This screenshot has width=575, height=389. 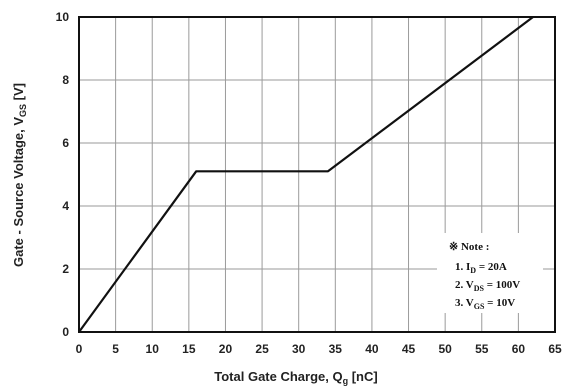 I want to click on y-tick-label: 2, so click(x=65, y=269).